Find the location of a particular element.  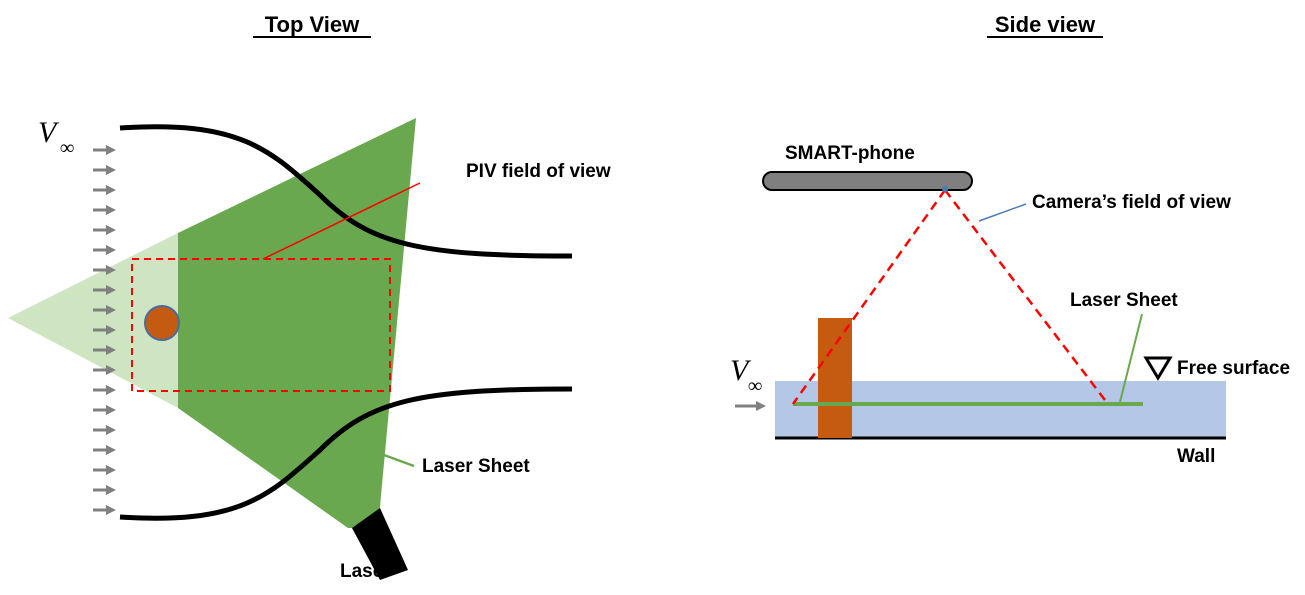

laser-sheet-label-top: Laser Sheet is located at coordinates (476, 466).